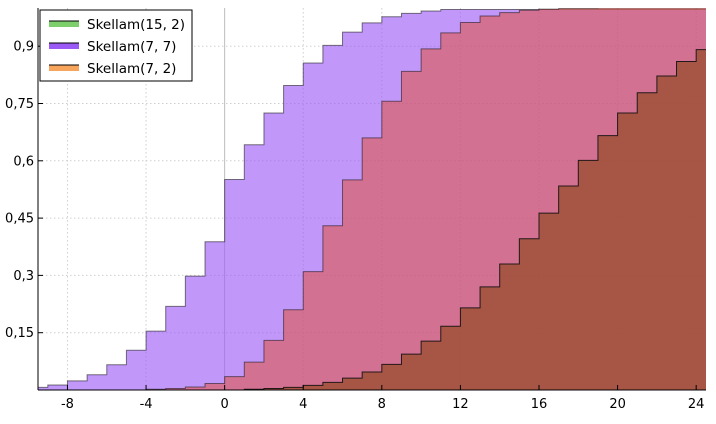 Image resolution: width=716 pixels, height=424 pixels. What do you see at coordinates (303, 404) in the screenshot?
I see `x-tick-label: 4` at bounding box center [303, 404].